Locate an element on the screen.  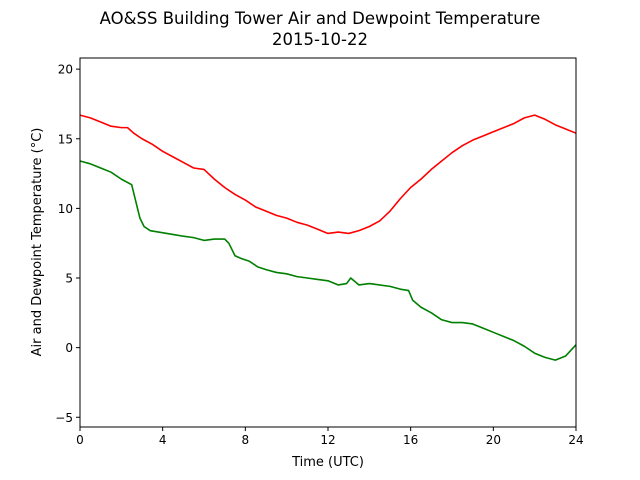
x-tick-label: 24 is located at coordinates (575, 440).